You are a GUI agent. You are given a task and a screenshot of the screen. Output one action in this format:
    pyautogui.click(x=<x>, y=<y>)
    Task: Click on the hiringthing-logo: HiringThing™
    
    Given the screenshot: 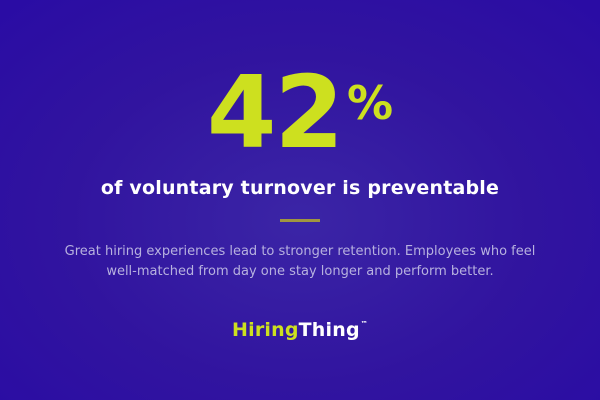 What is the action you would take?
    pyautogui.click(x=300, y=327)
    